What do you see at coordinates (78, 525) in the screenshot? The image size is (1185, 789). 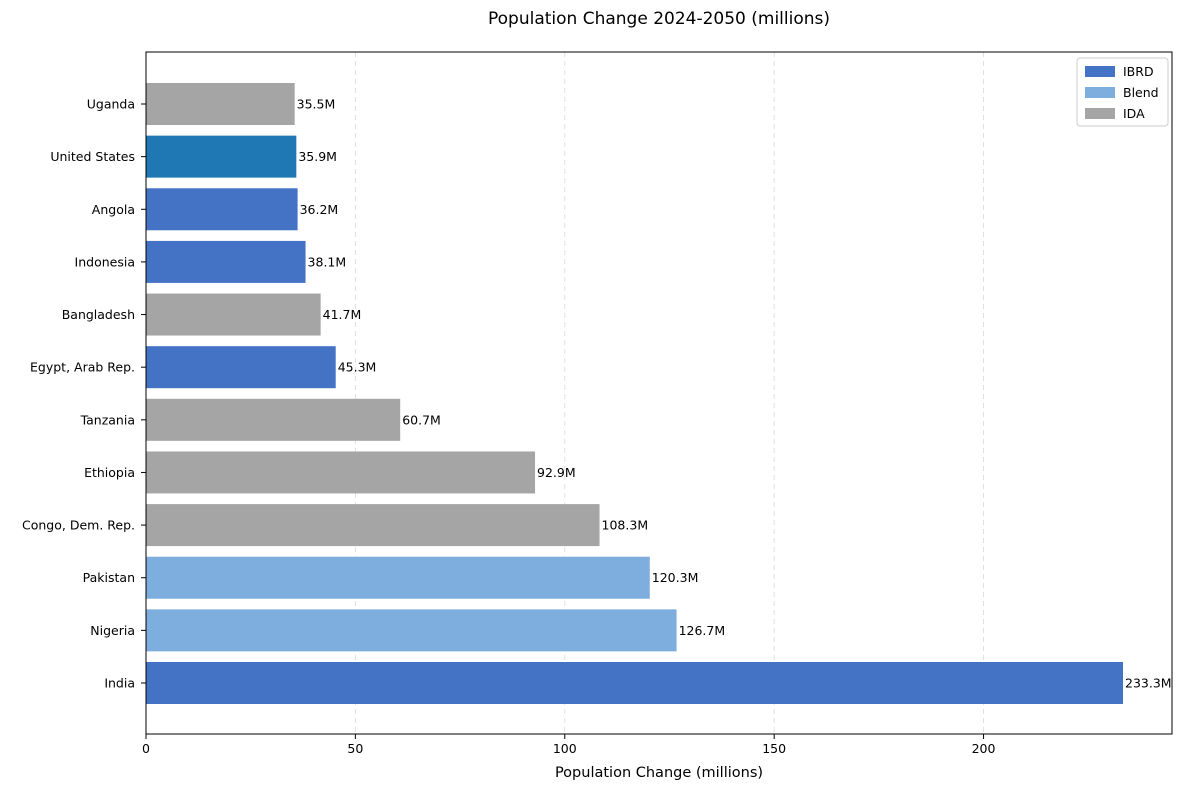 I see `y-tick-label-congo-dem-rep: Congo, Dem. Rep.` at bounding box center [78, 525].